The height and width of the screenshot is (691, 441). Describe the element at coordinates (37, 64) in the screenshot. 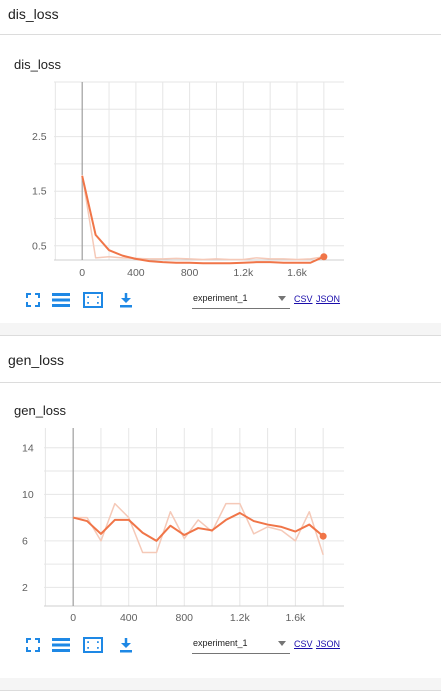

I see `card-title: dis_loss` at that location.